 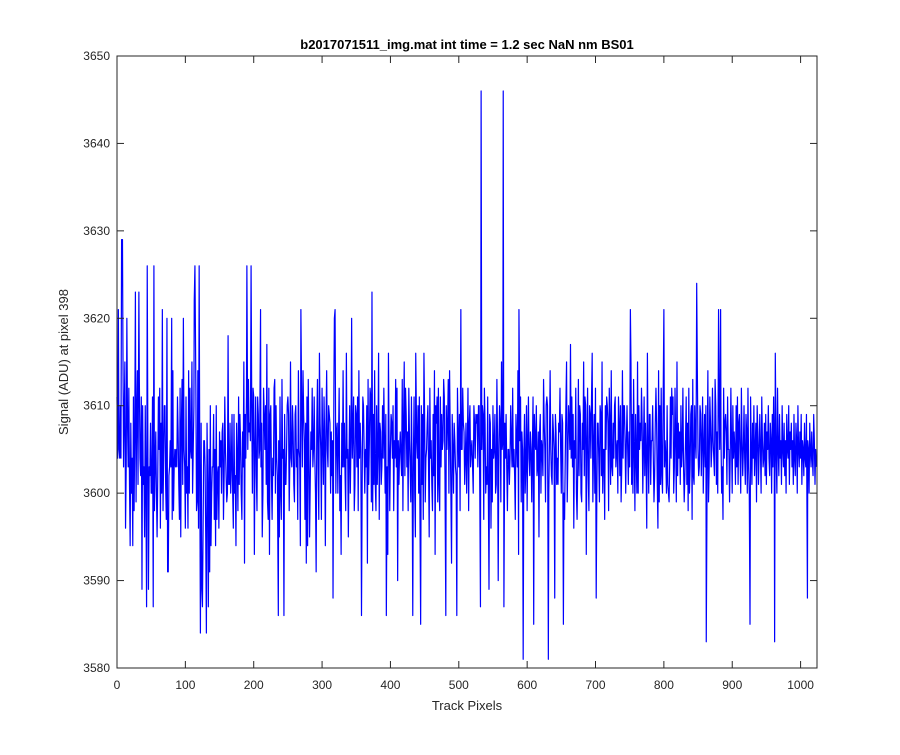 What do you see at coordinates (96, 318) in the screenshot?
I see `y-tick-label: 3620` at bounding box center [96, 318].